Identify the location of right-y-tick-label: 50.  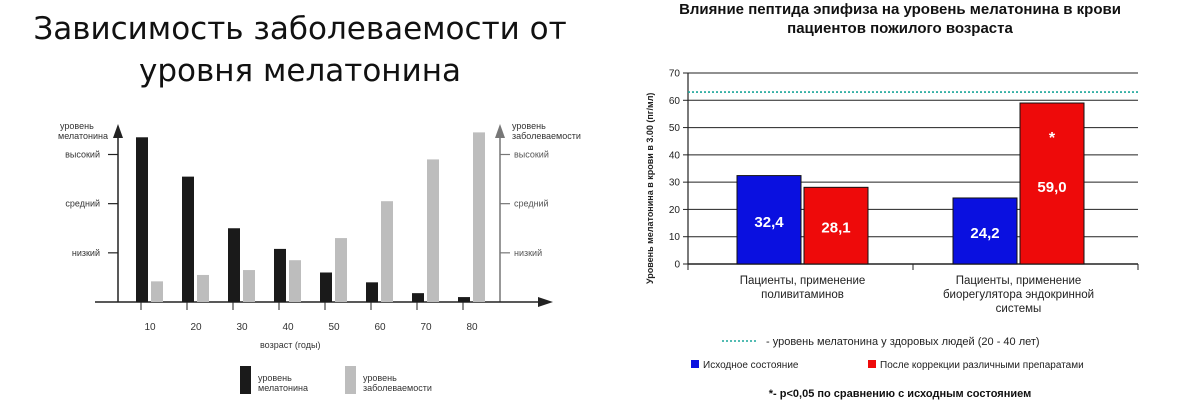
(675, 128).